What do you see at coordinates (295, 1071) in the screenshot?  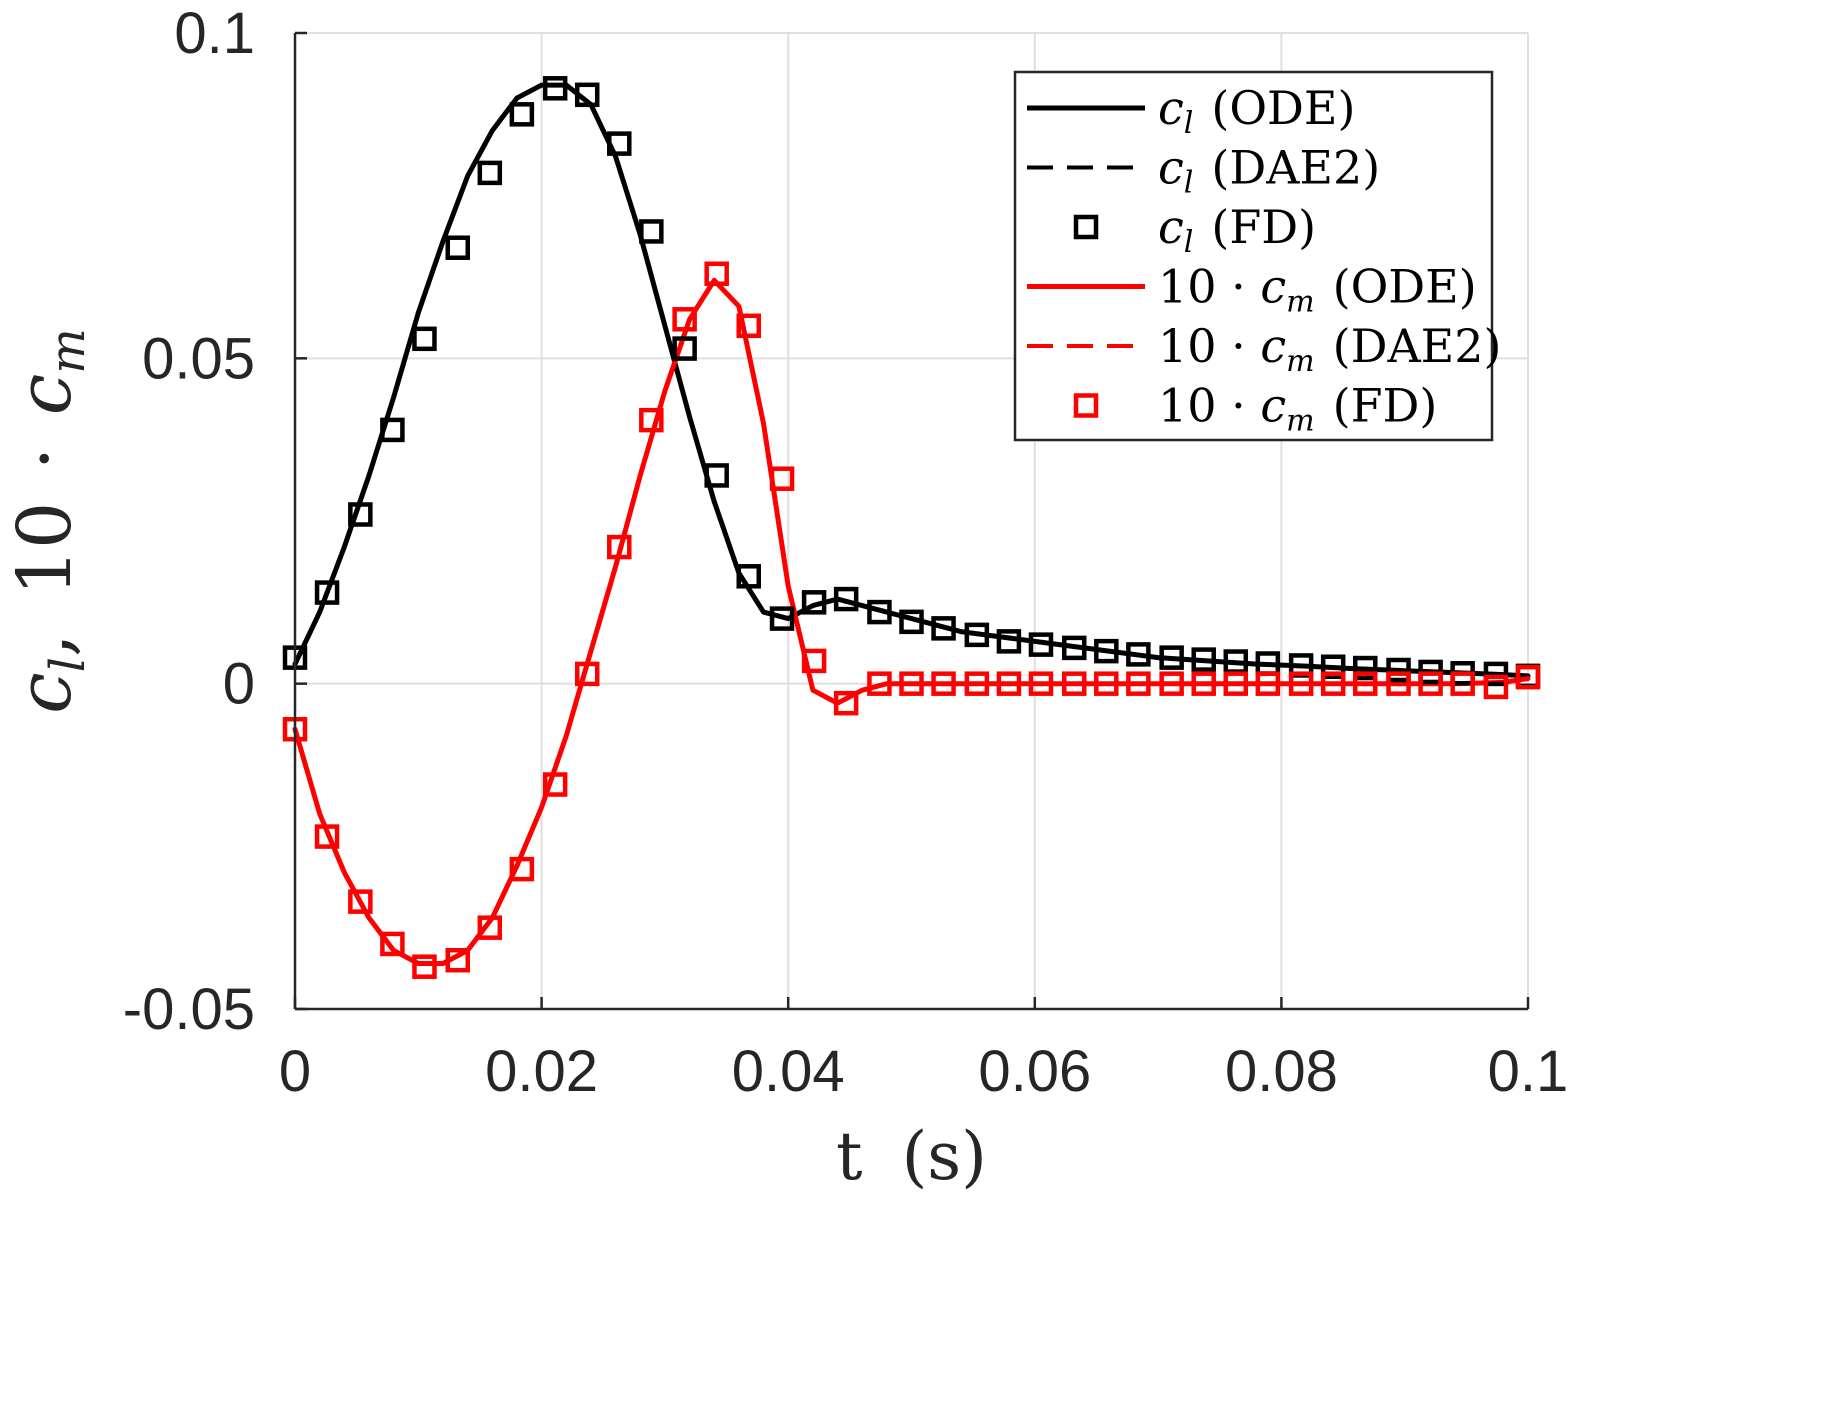 I see `x-tick-label-0: 0` at bounding box center [295, 1071].